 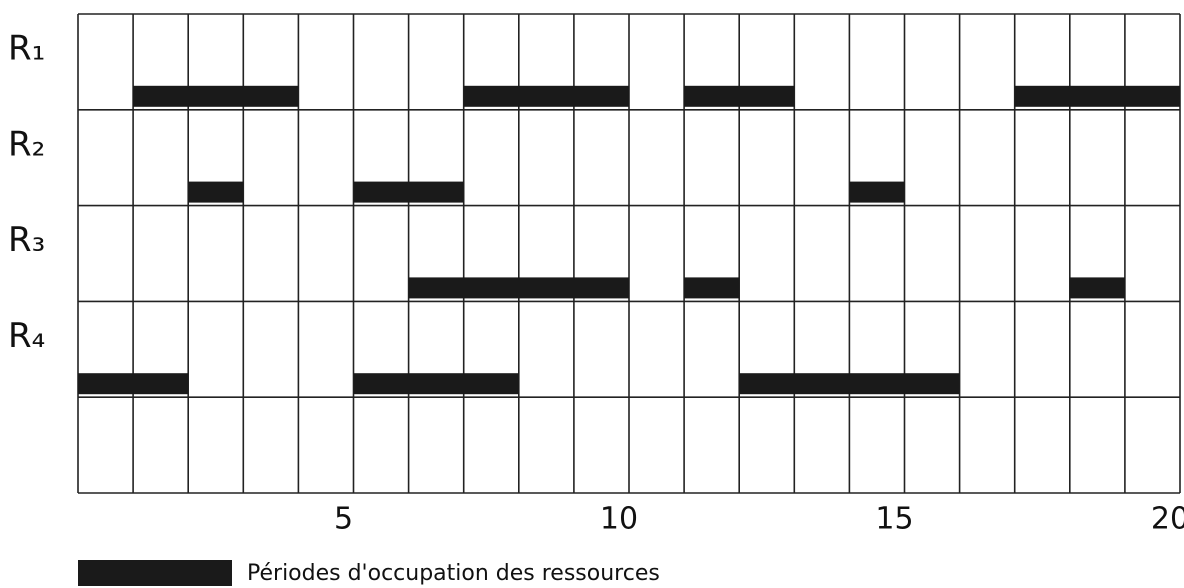 What do you see at coordinates (619, 519) in the screenshot?
I see `x-tick-label: 10` at bounding box center [619, 519].